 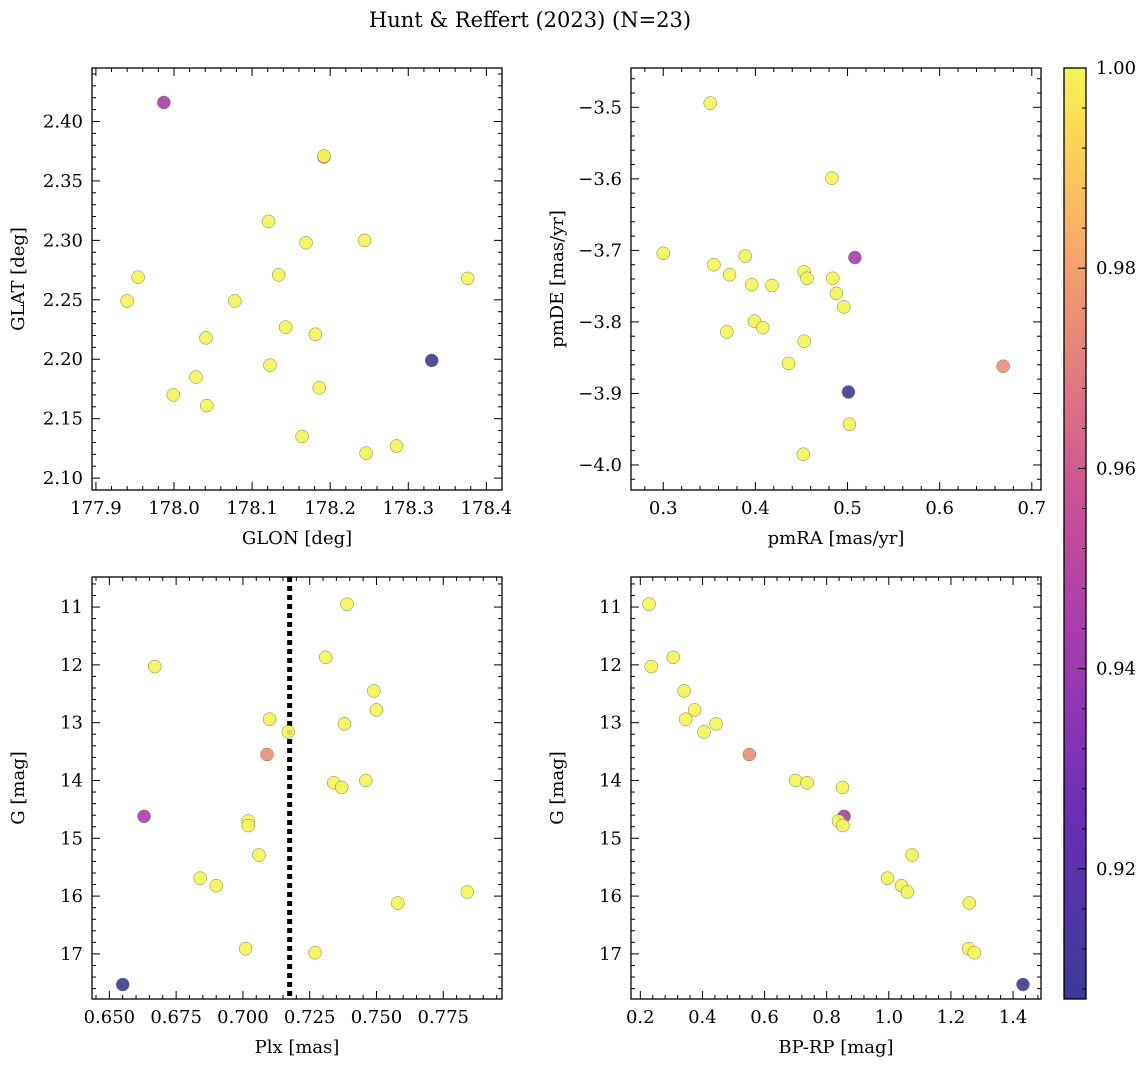 I want to click on x-axis-label: BP-RP [mag], so click(x=835, y=1047).